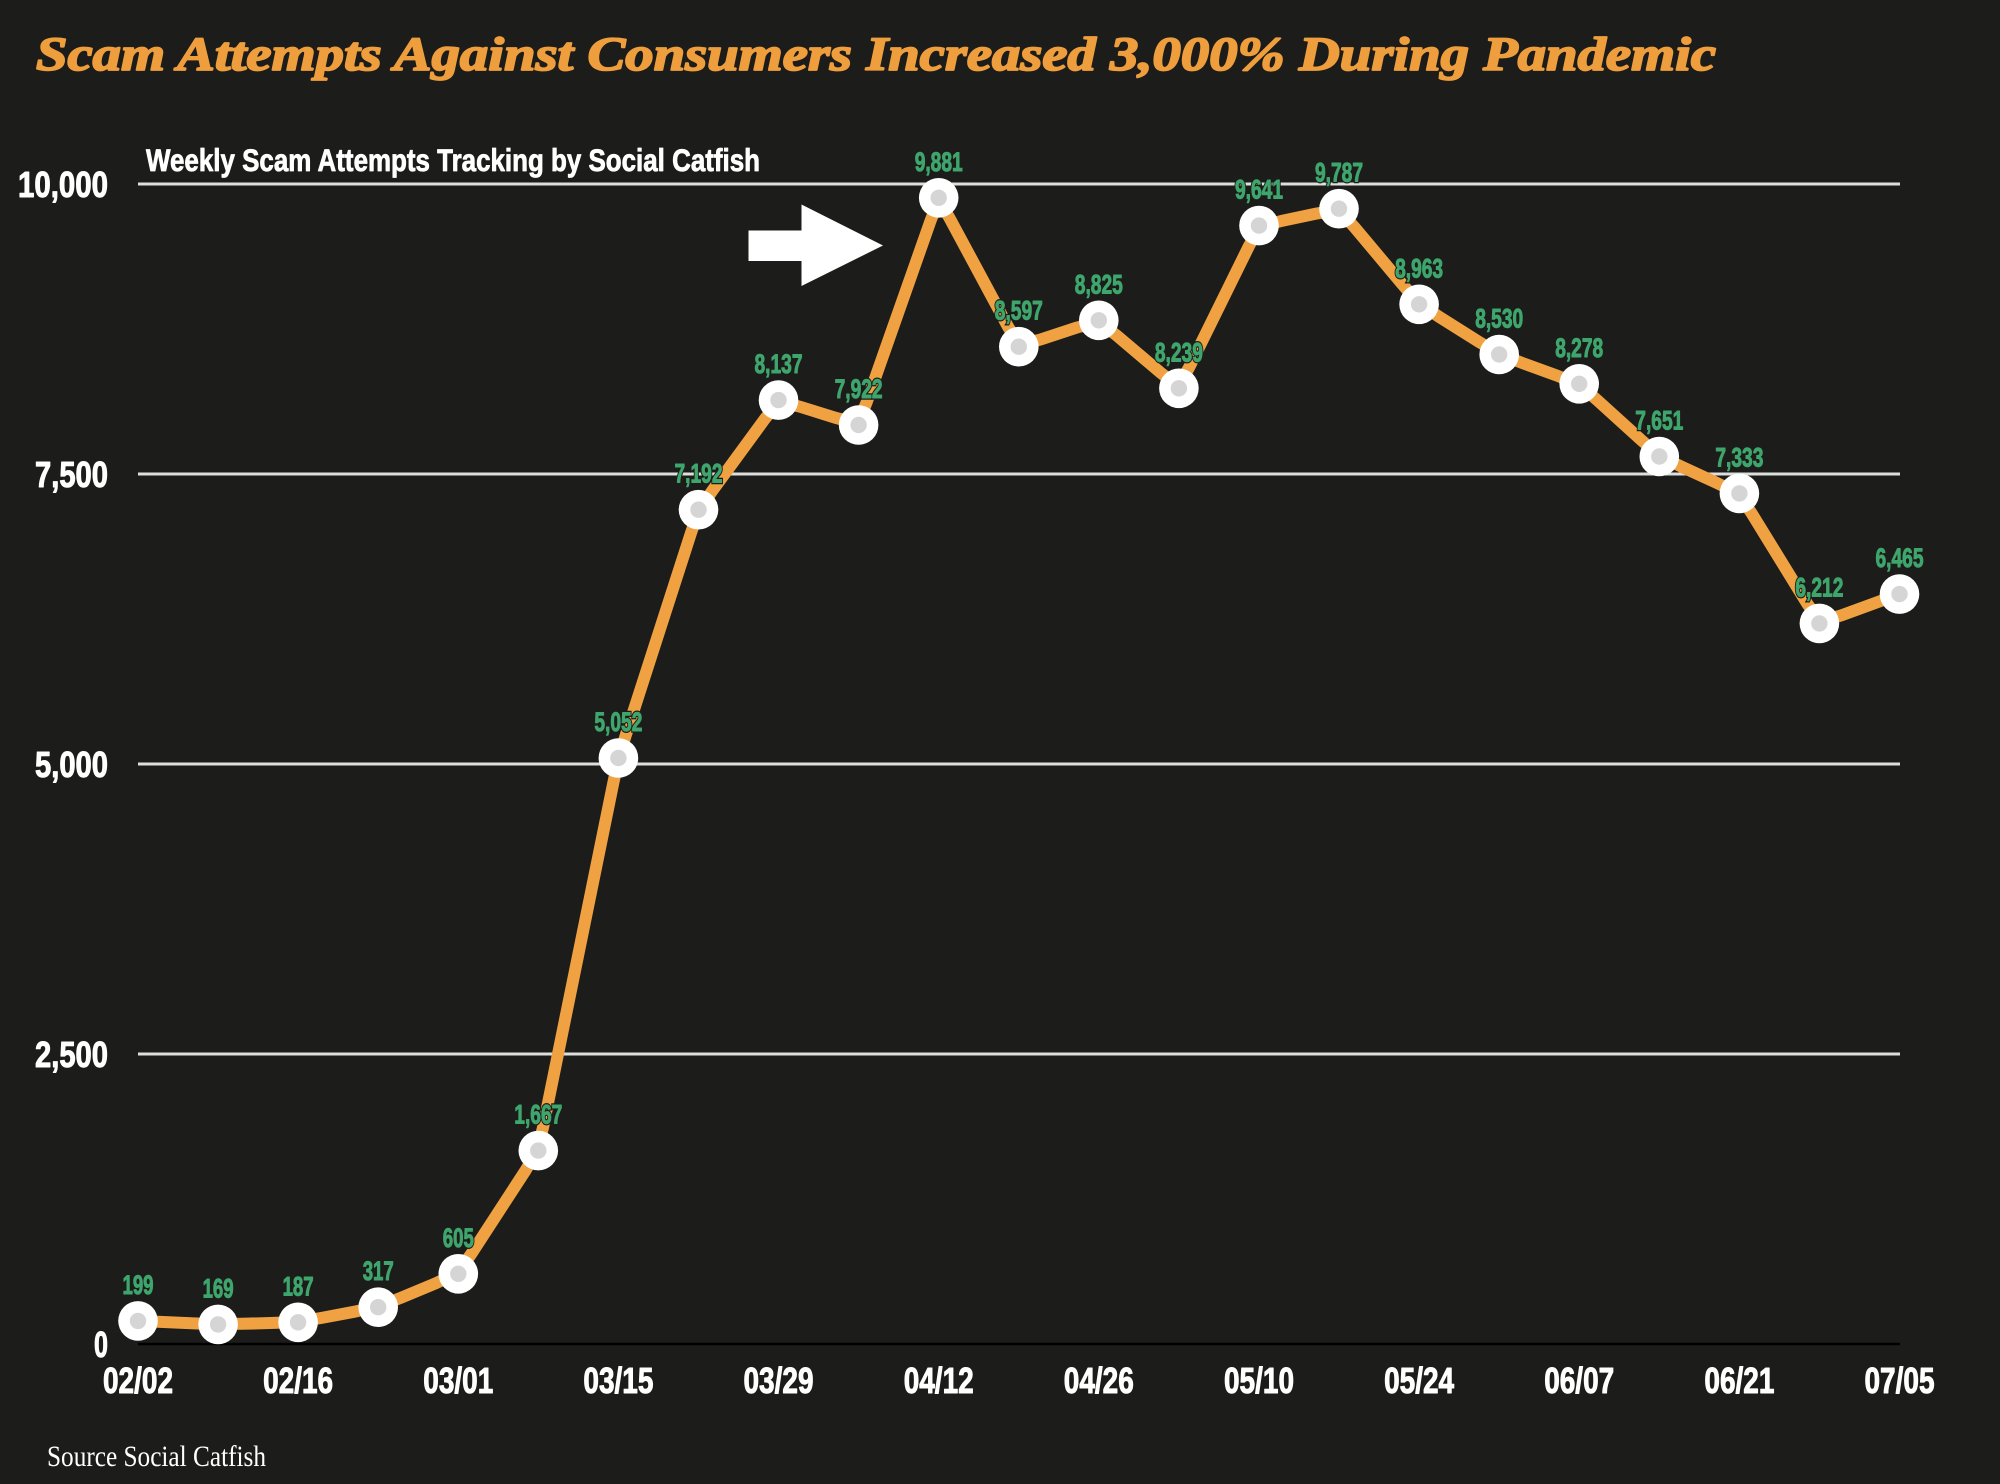  What do you see at coordinates (298, 1286) in the screenshot?
I see `svg-text: 187` at bounding box center [298, 1286].